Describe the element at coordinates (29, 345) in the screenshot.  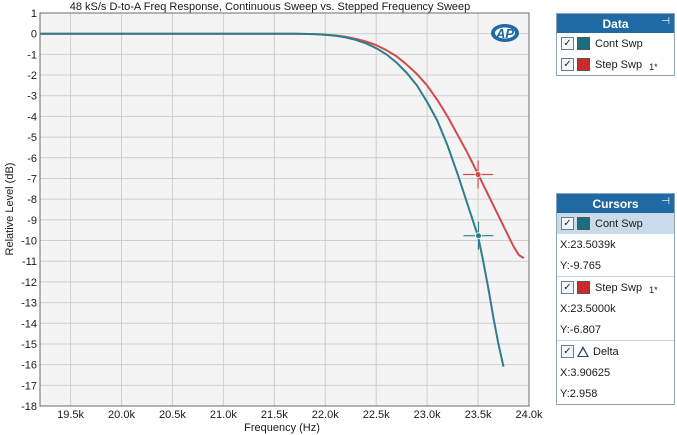
I see `y-tick-label: -15` at that location.